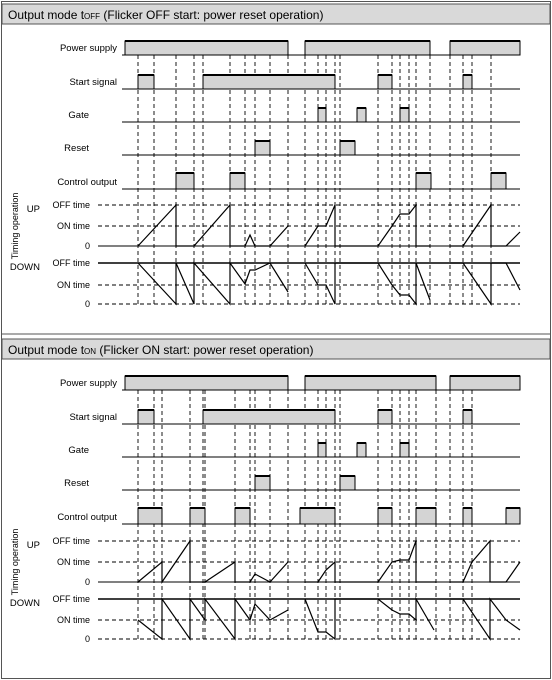 This screenshot has height=680, width=552. Describe the element at coordinates (276, 335) in the screenshot. I see `panel-gap` at that location.